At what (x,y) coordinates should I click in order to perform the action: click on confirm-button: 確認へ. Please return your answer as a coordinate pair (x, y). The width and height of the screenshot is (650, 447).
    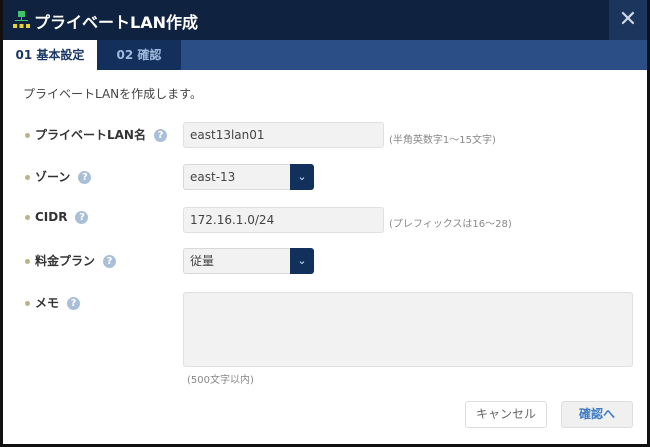
    Looking at the image, I should click on (597, 414).